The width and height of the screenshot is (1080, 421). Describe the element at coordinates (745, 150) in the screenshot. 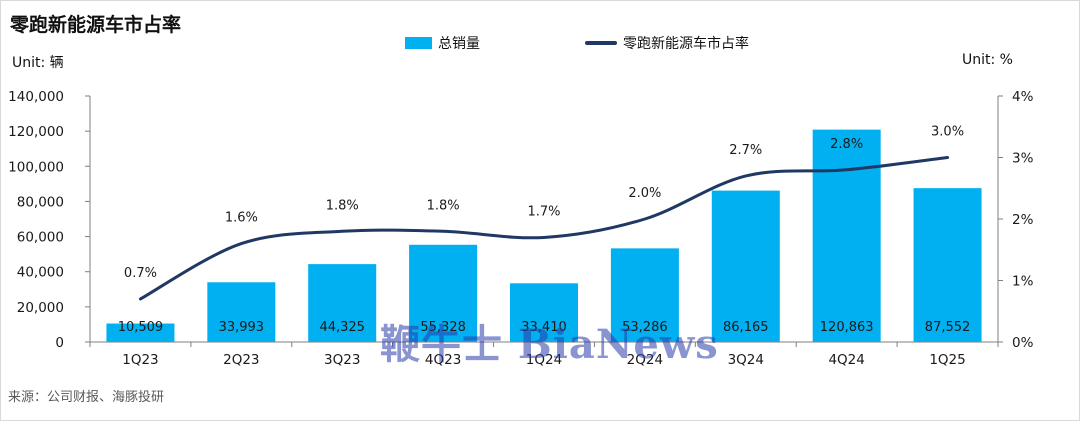

I see `share-value-label: 2.7%` at that location.